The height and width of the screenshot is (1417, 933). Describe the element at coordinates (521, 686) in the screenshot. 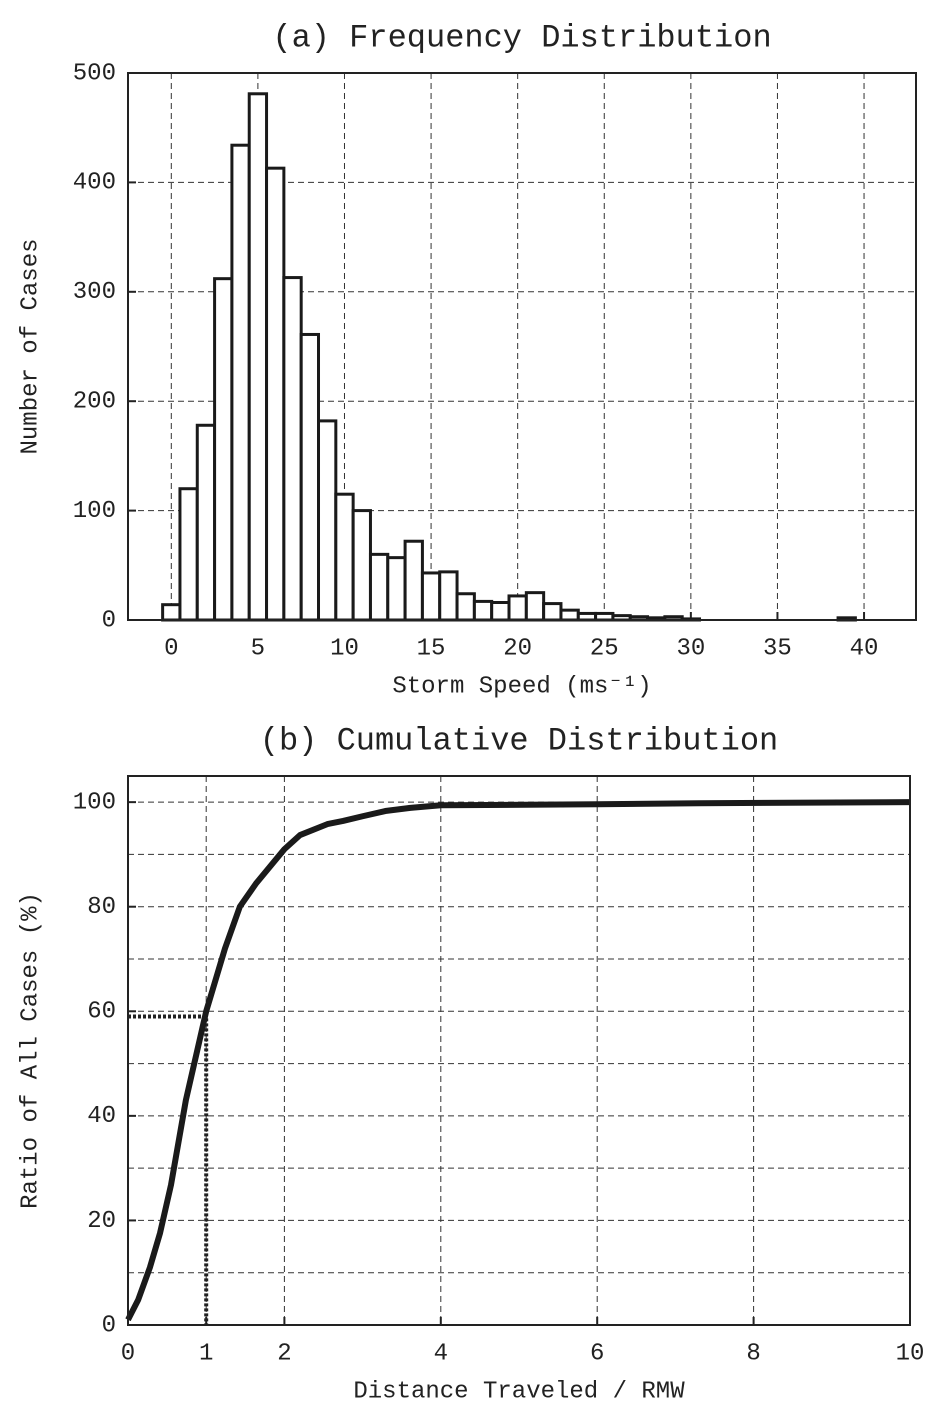

I see `x-axis-label: Storm Speed (ms⁻¹)` at that location.